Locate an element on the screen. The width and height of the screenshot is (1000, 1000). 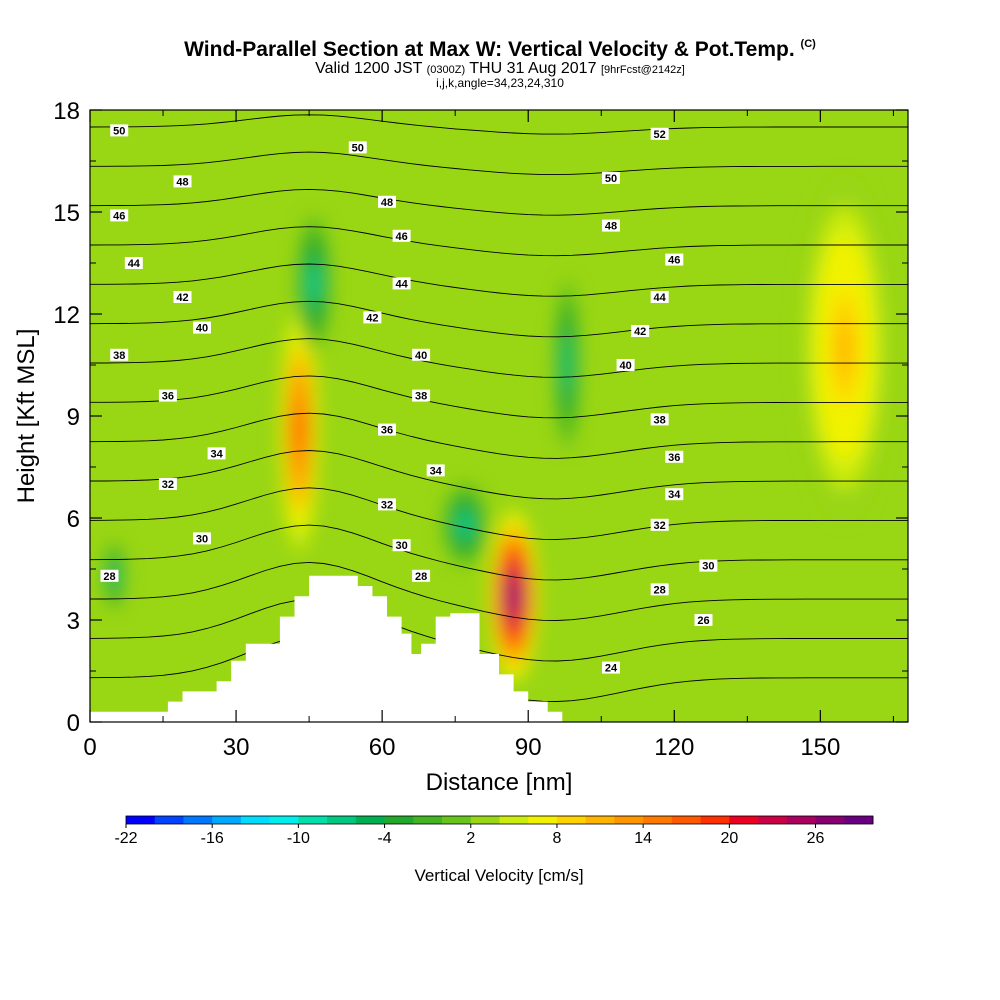
colorbar-tick-label: 14 is located at coordinates (643, 838).